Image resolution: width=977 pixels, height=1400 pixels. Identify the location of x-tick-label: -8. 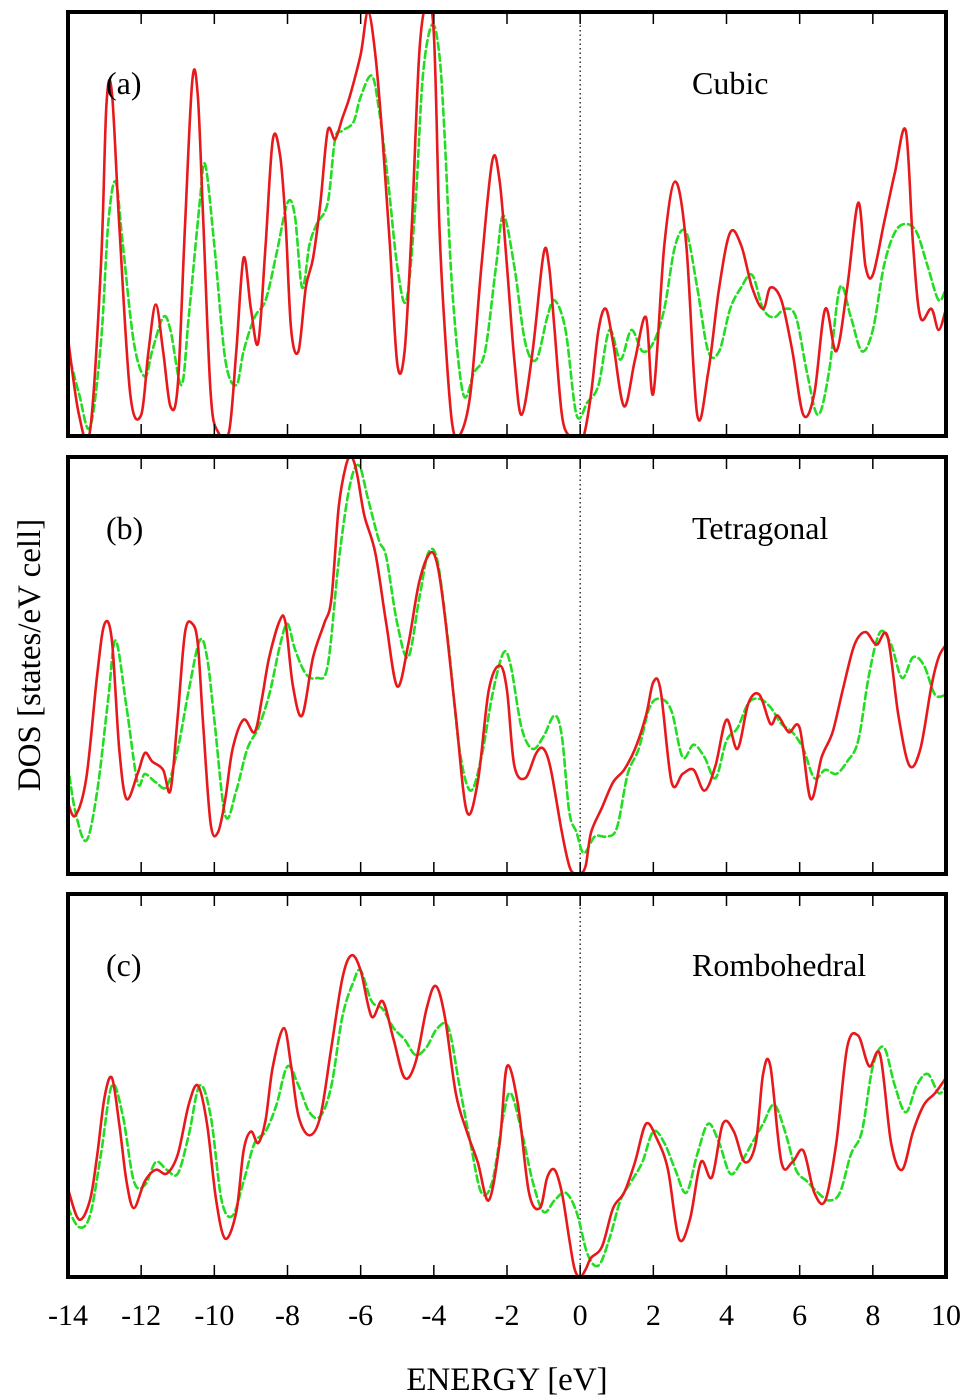
(287, 1315).